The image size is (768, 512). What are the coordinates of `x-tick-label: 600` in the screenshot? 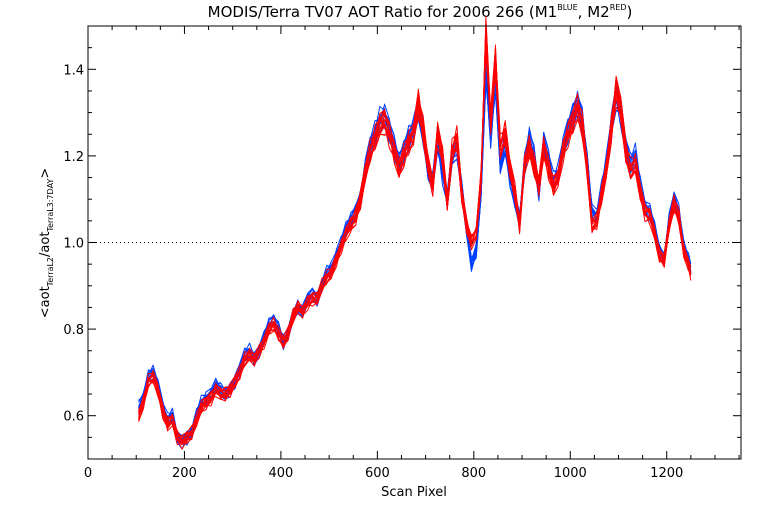 It's located at (377, 473).